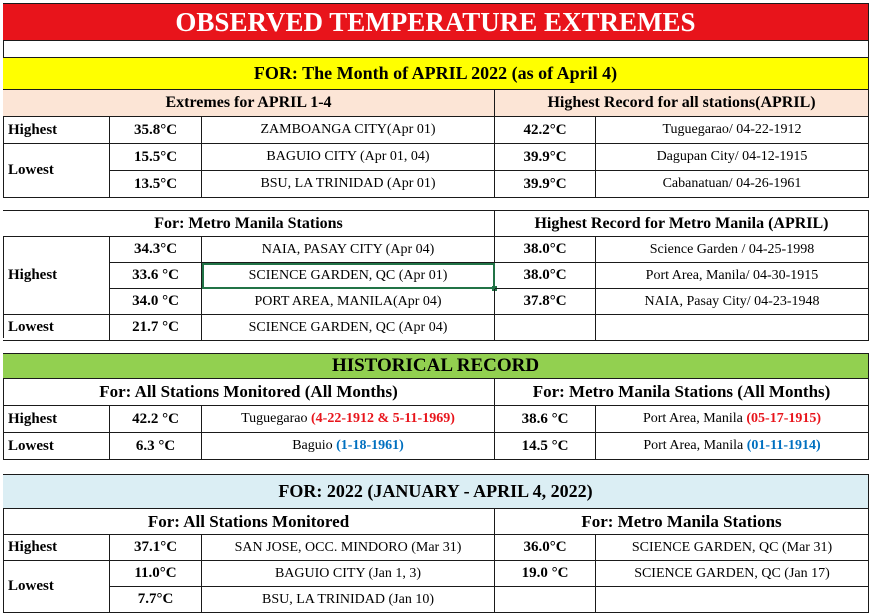 This screenshot has height=615, width=871. Describe the element at coordinates (348, 130) in the screenshot. I see `s1-row1-station: ZAMBOANGA CITY(Apr 01)` at that location.